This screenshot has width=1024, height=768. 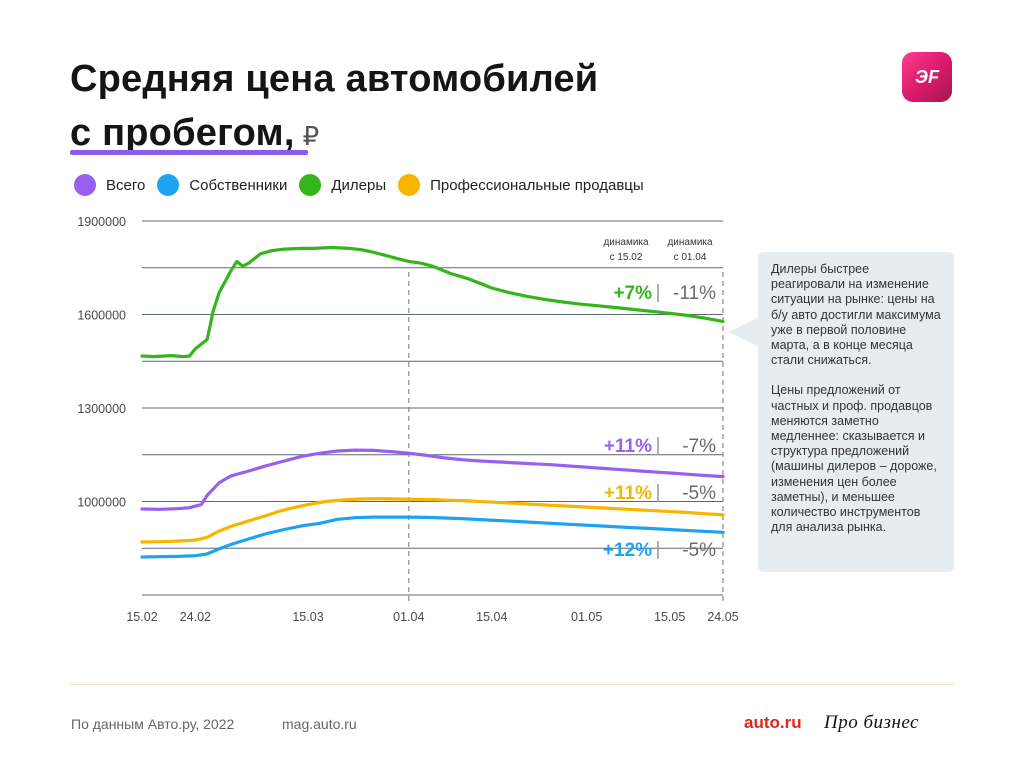 I want to click on x-tick-label: 15.03, so click(x=307, y=617).